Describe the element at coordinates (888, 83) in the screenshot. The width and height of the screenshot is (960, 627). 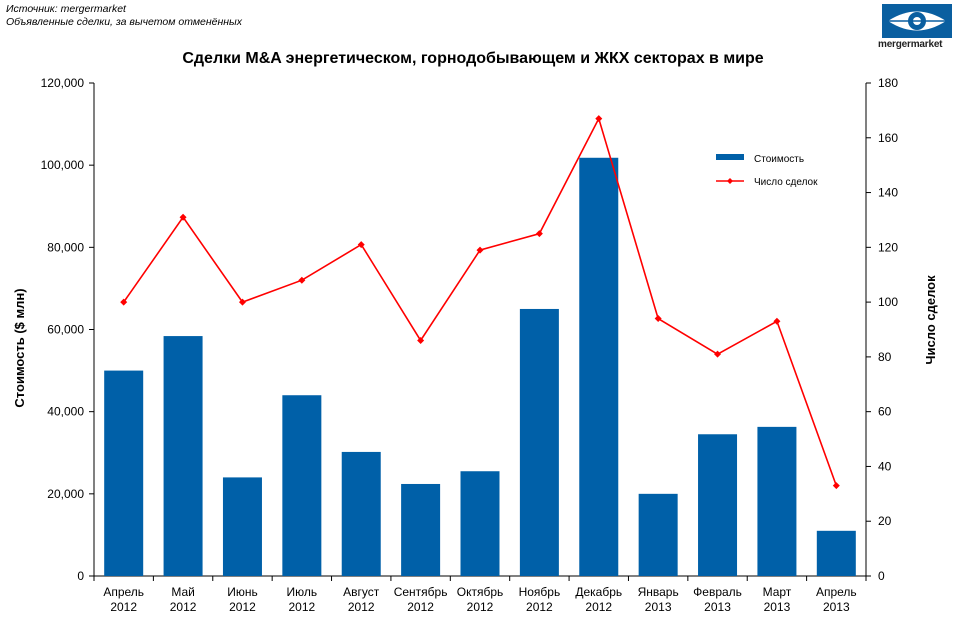
I see `right-tick-label: 180` at that location.